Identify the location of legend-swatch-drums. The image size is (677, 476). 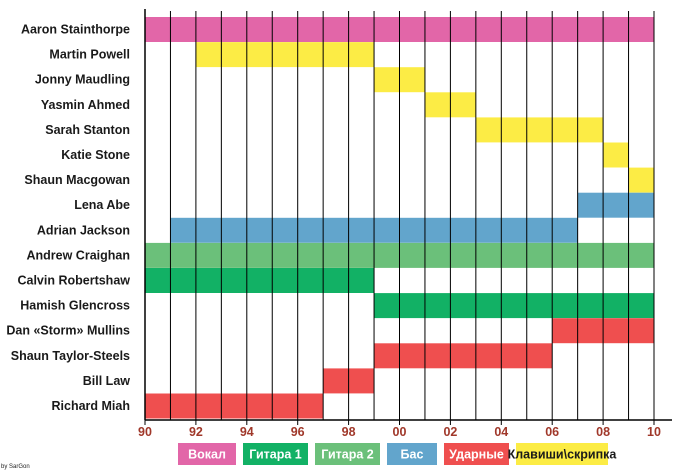
(476, 454).